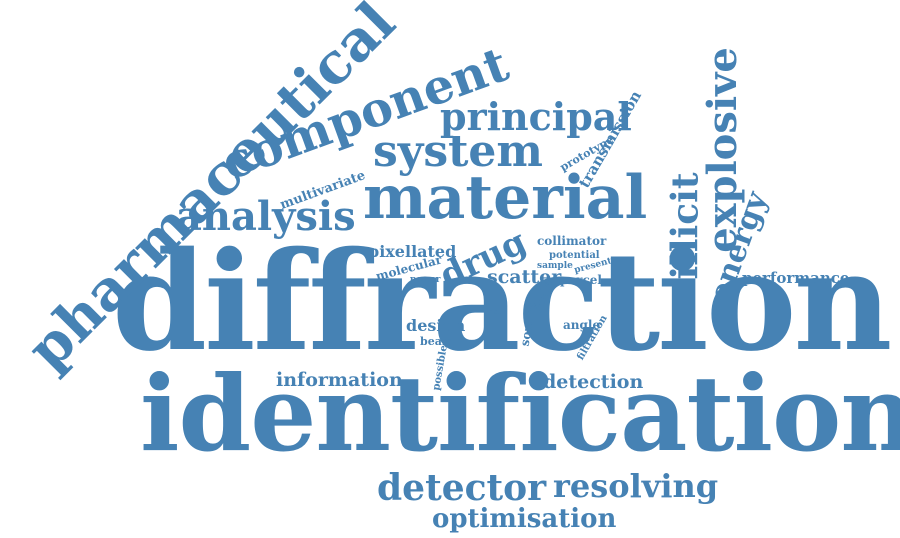  What do you see at coordinates (493, 311) in the screenshot?
I see `word-fast: fast` at bounding box center [493, 311].